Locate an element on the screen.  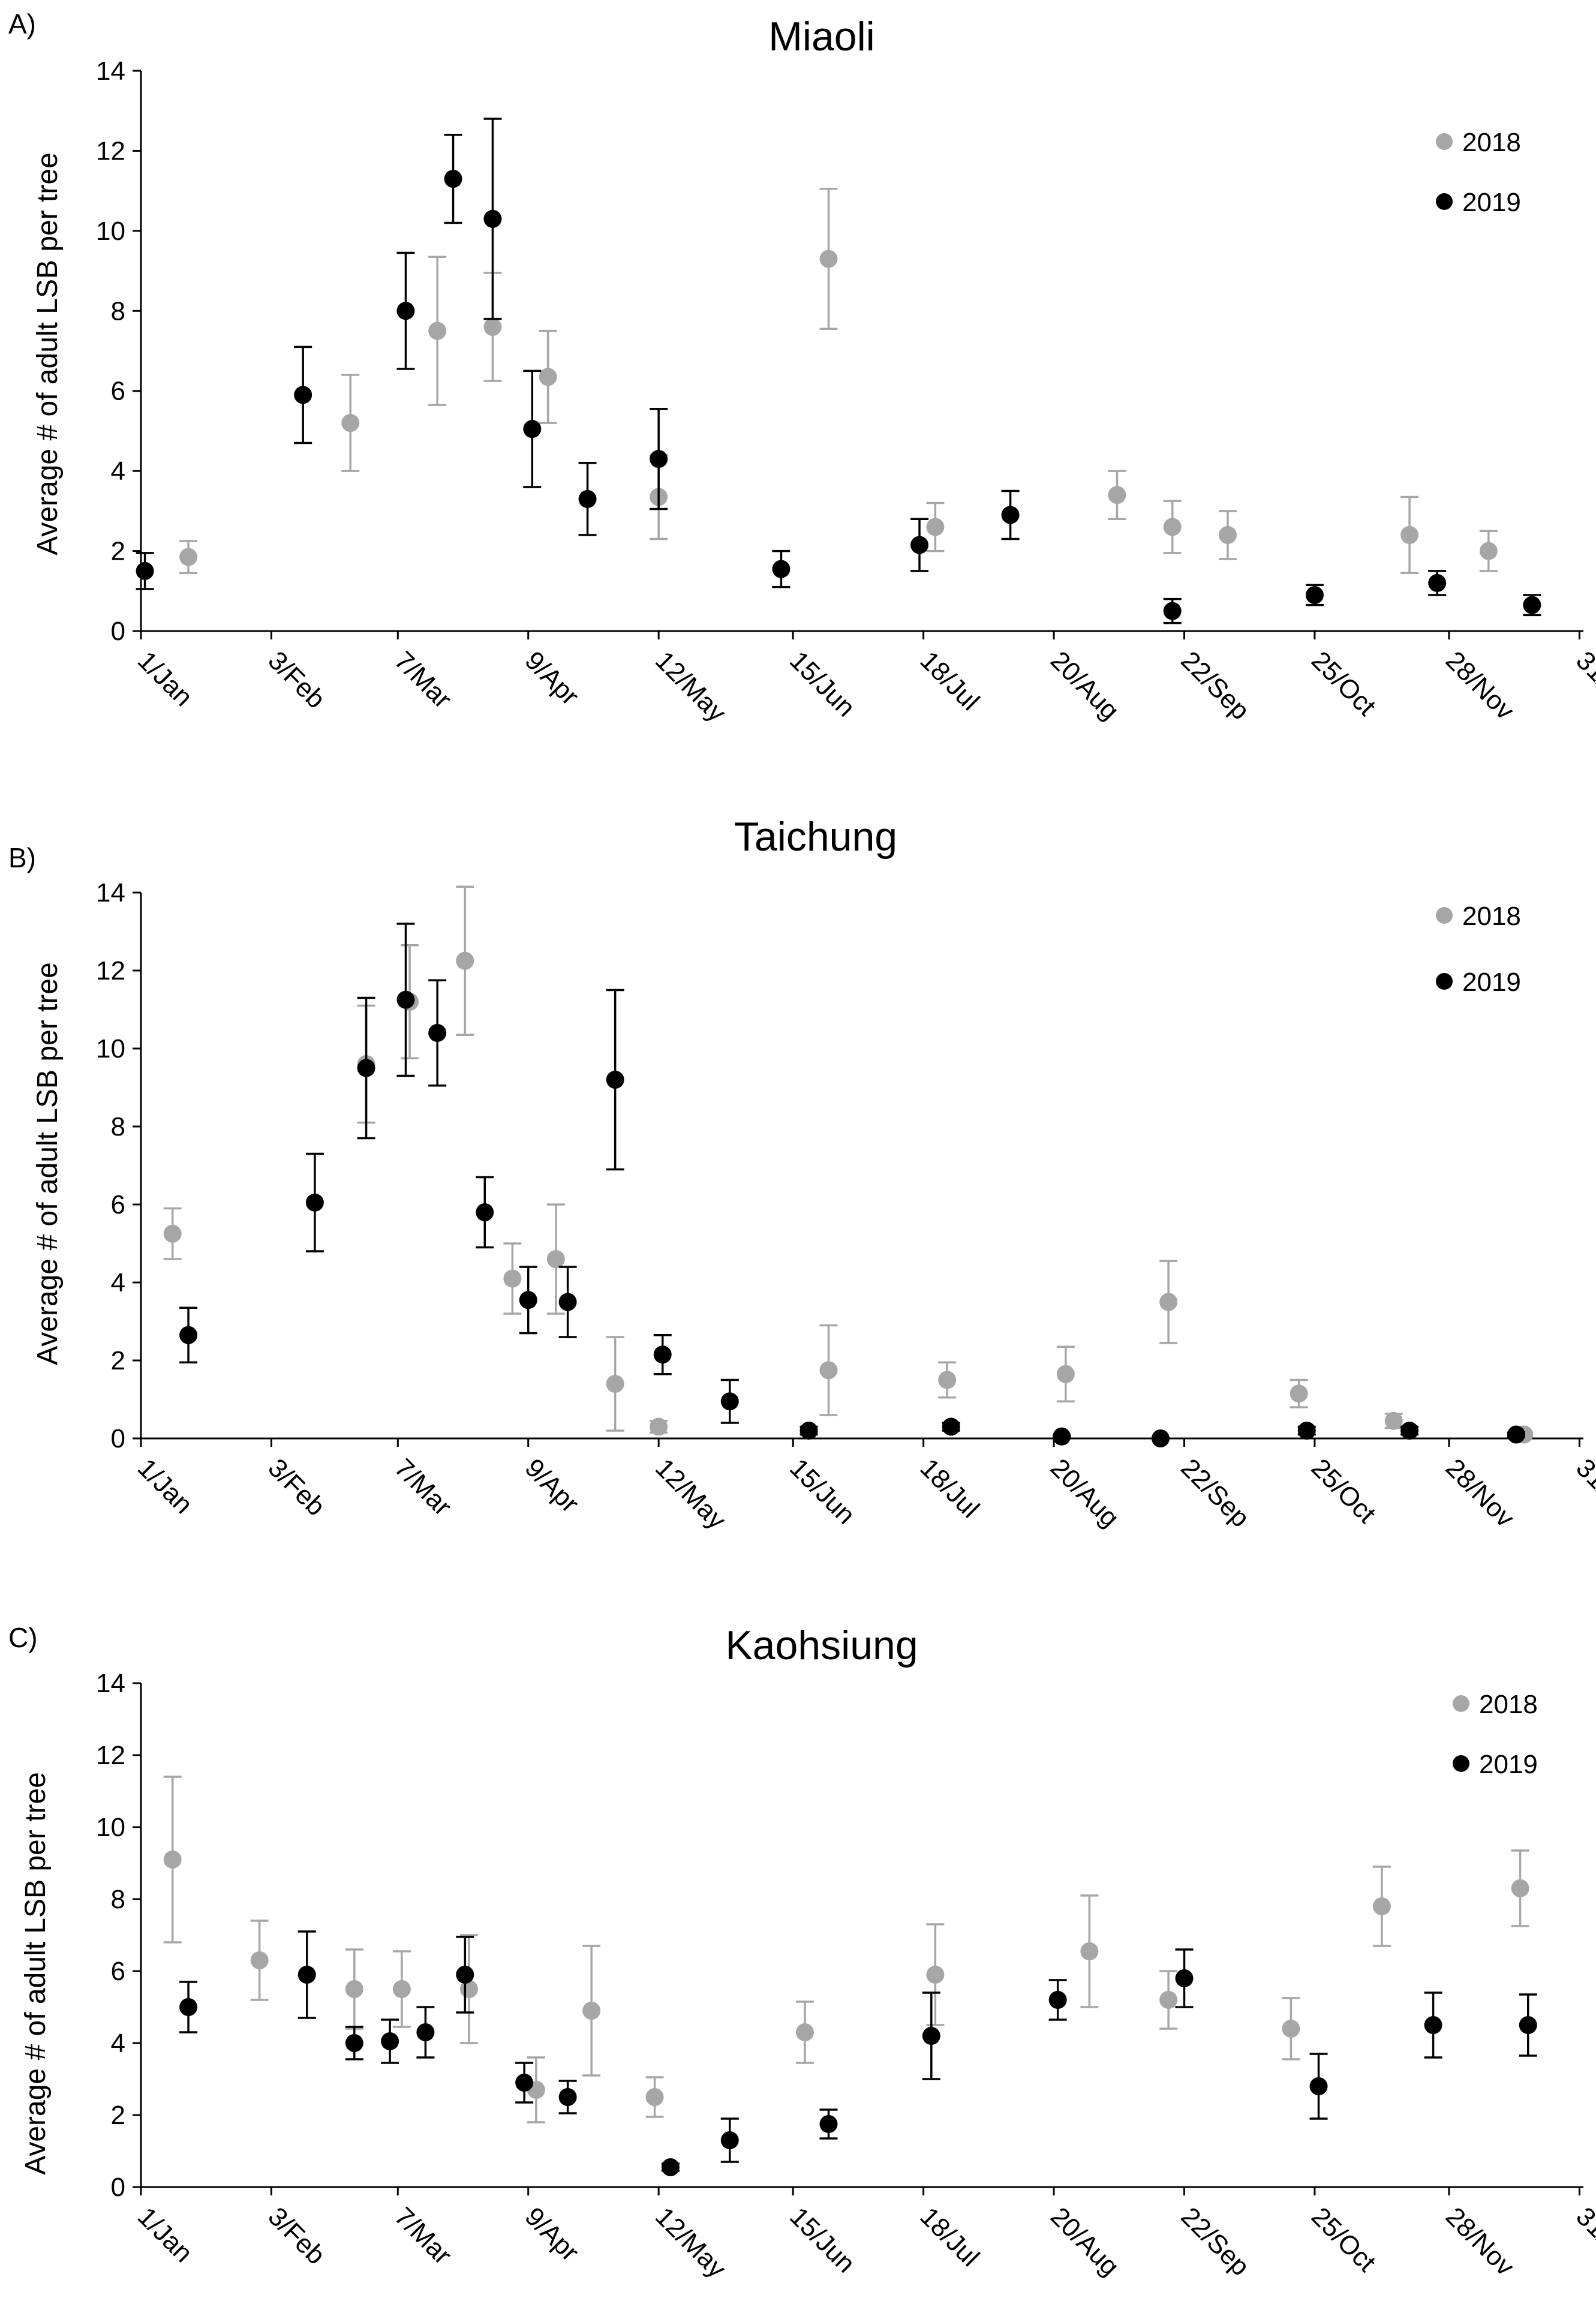
legend-label-2019: 2019 is located at coordinates (1508, 1764).